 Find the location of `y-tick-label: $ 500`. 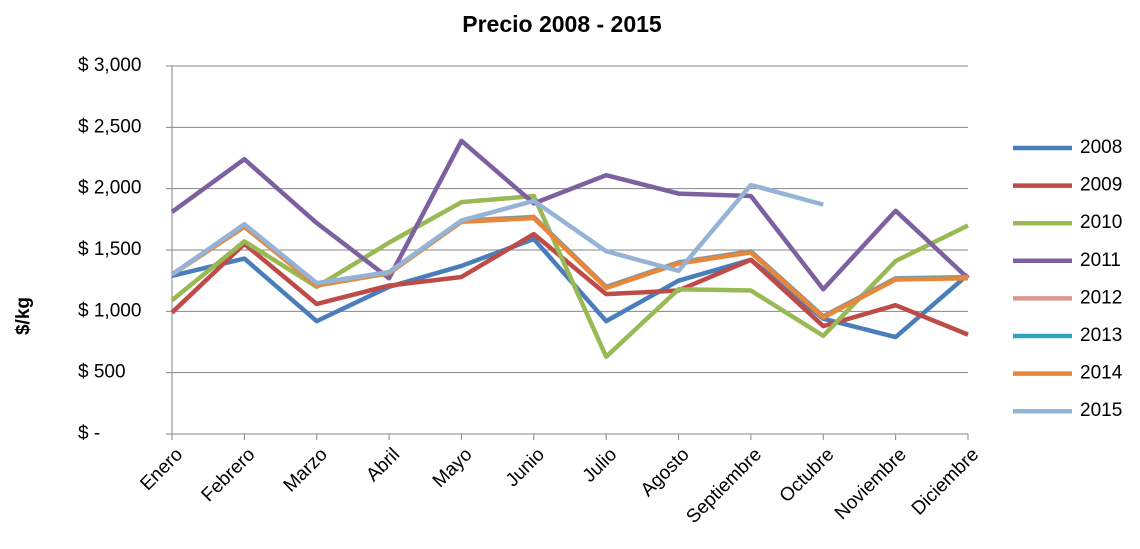

y-tick-label: $ 500 is located at coordinates (102, 372).